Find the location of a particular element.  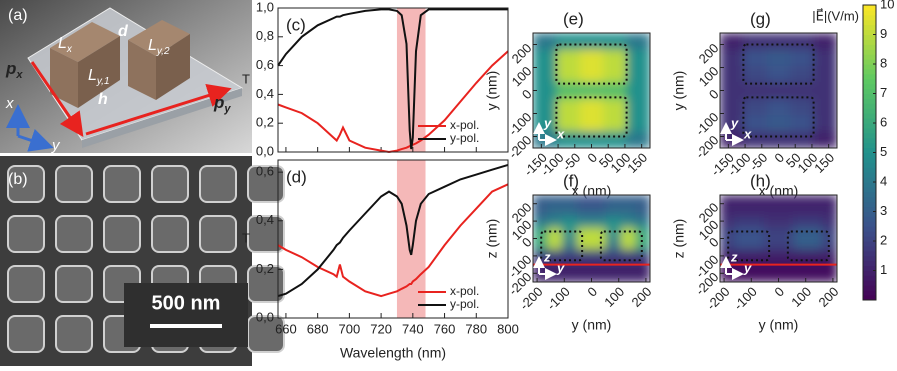

x-tick-label: 150 is located at coordinates (824, 163).